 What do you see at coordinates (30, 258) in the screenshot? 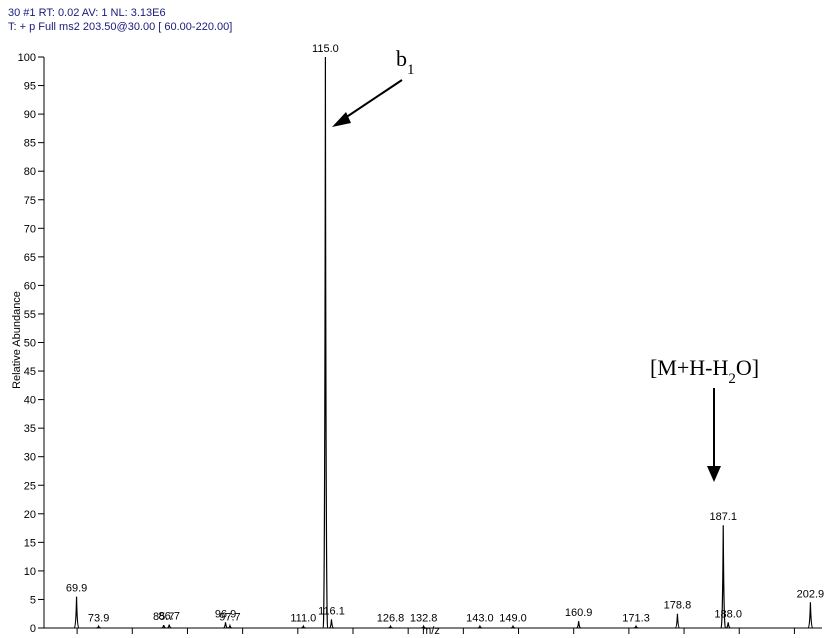
I see `y-tick-label: 65` at bounding box center [30, 258].